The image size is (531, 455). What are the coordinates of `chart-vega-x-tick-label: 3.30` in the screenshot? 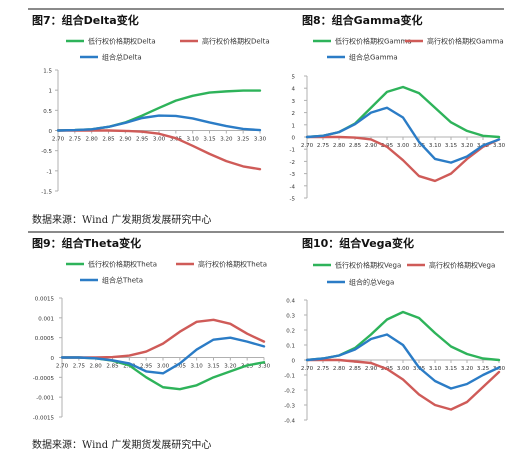 It's located at (499, 369).